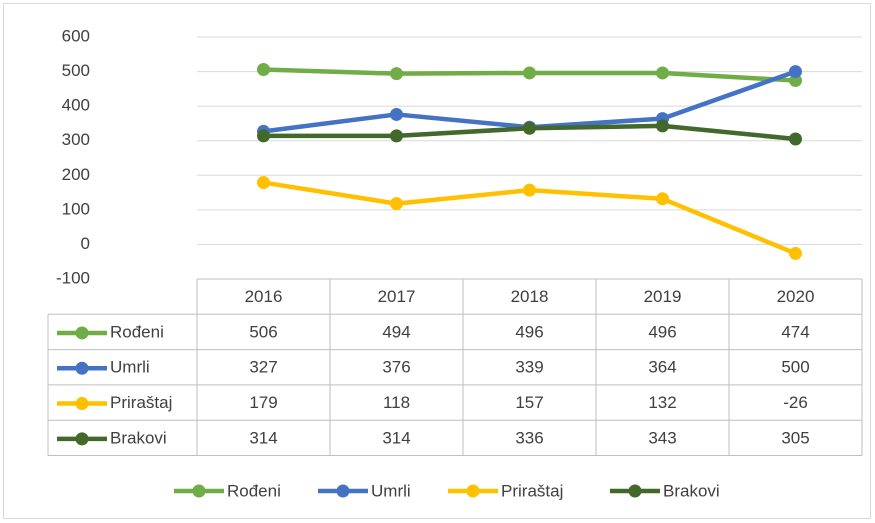 This screenshot has width=875, height=523. Describe the element at coordinates (76, 105) in the screenshot. I see `y-tick-label: 400` at that location.